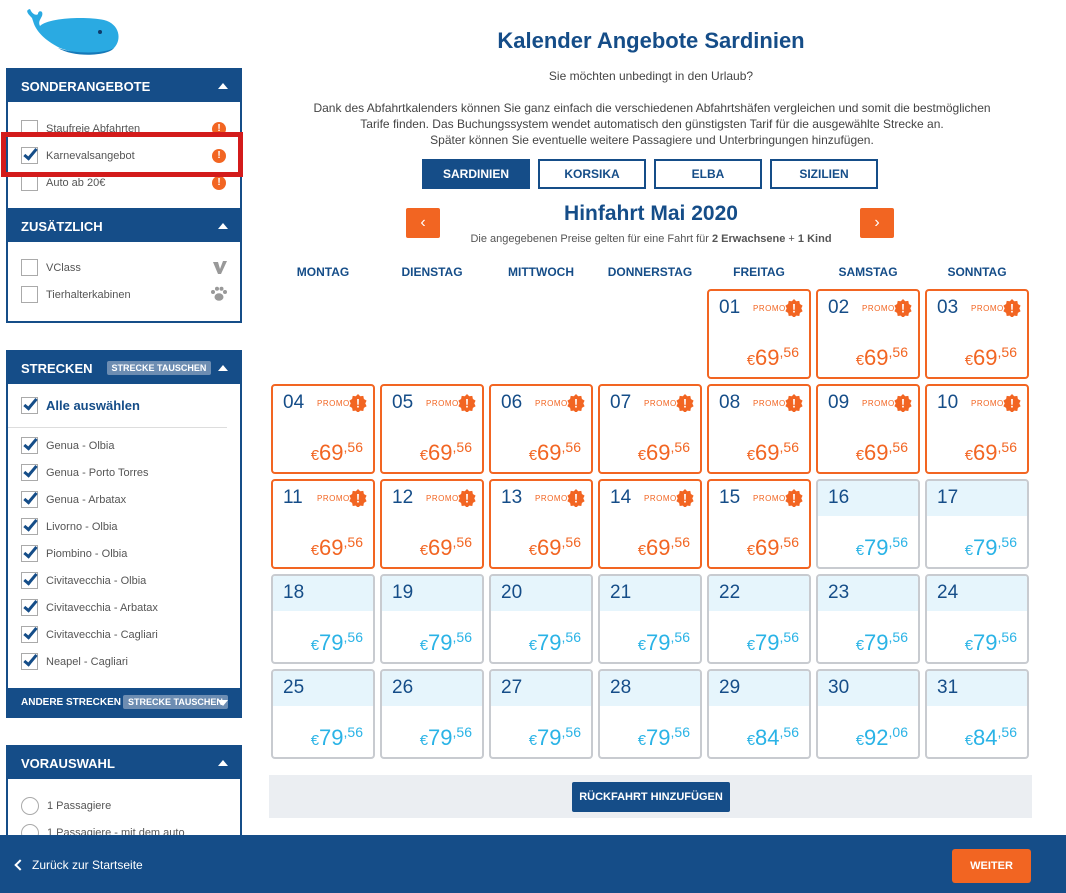 The width and height of the screenshot is (1066, 893). I want to click on tab-sardinien: SARDINIEN, so click(476, 174).